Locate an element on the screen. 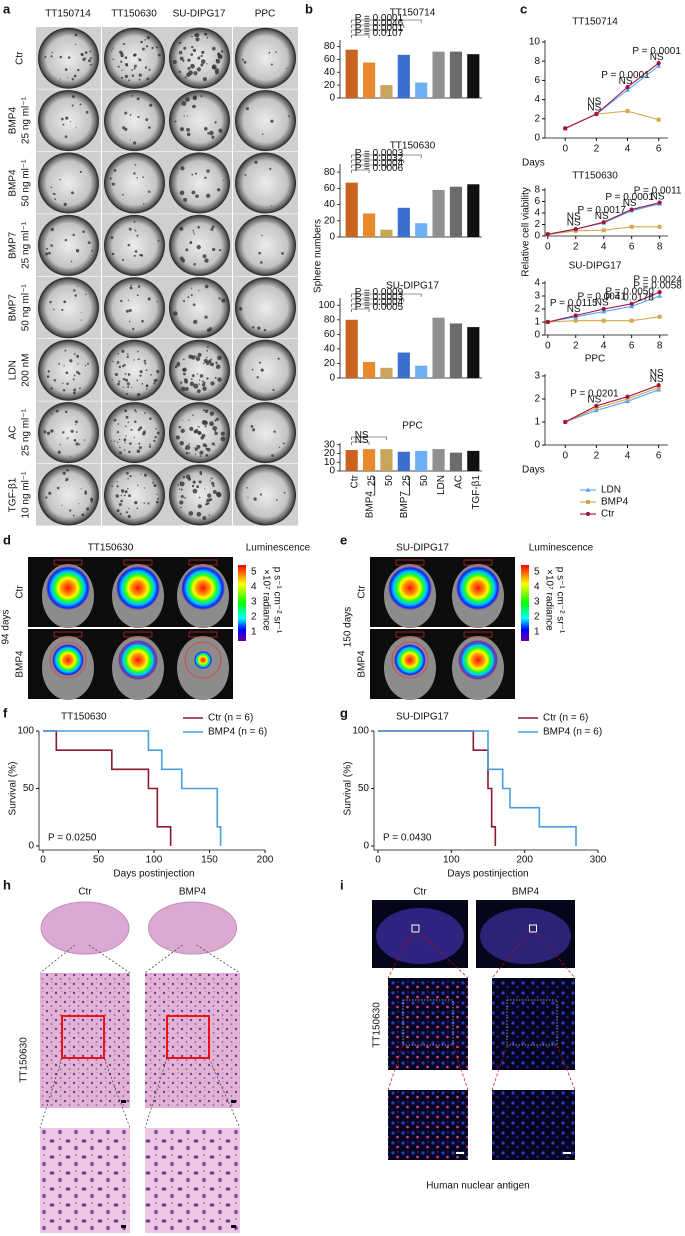 The width and height of the screenshot is (685, 1236). x-axis-label: Days is located at coordinates (533, 163).